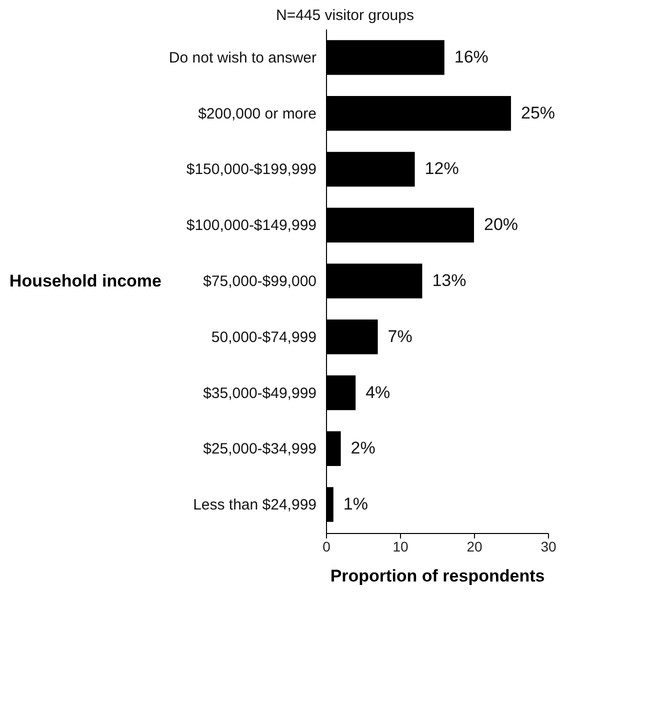 Image resolution: width=649 pixels, height=721 pixels. Describe the element at coordinates (259, 449) in the screenshot. I see `y-tick-label: $25,000-$34,999` at that location.